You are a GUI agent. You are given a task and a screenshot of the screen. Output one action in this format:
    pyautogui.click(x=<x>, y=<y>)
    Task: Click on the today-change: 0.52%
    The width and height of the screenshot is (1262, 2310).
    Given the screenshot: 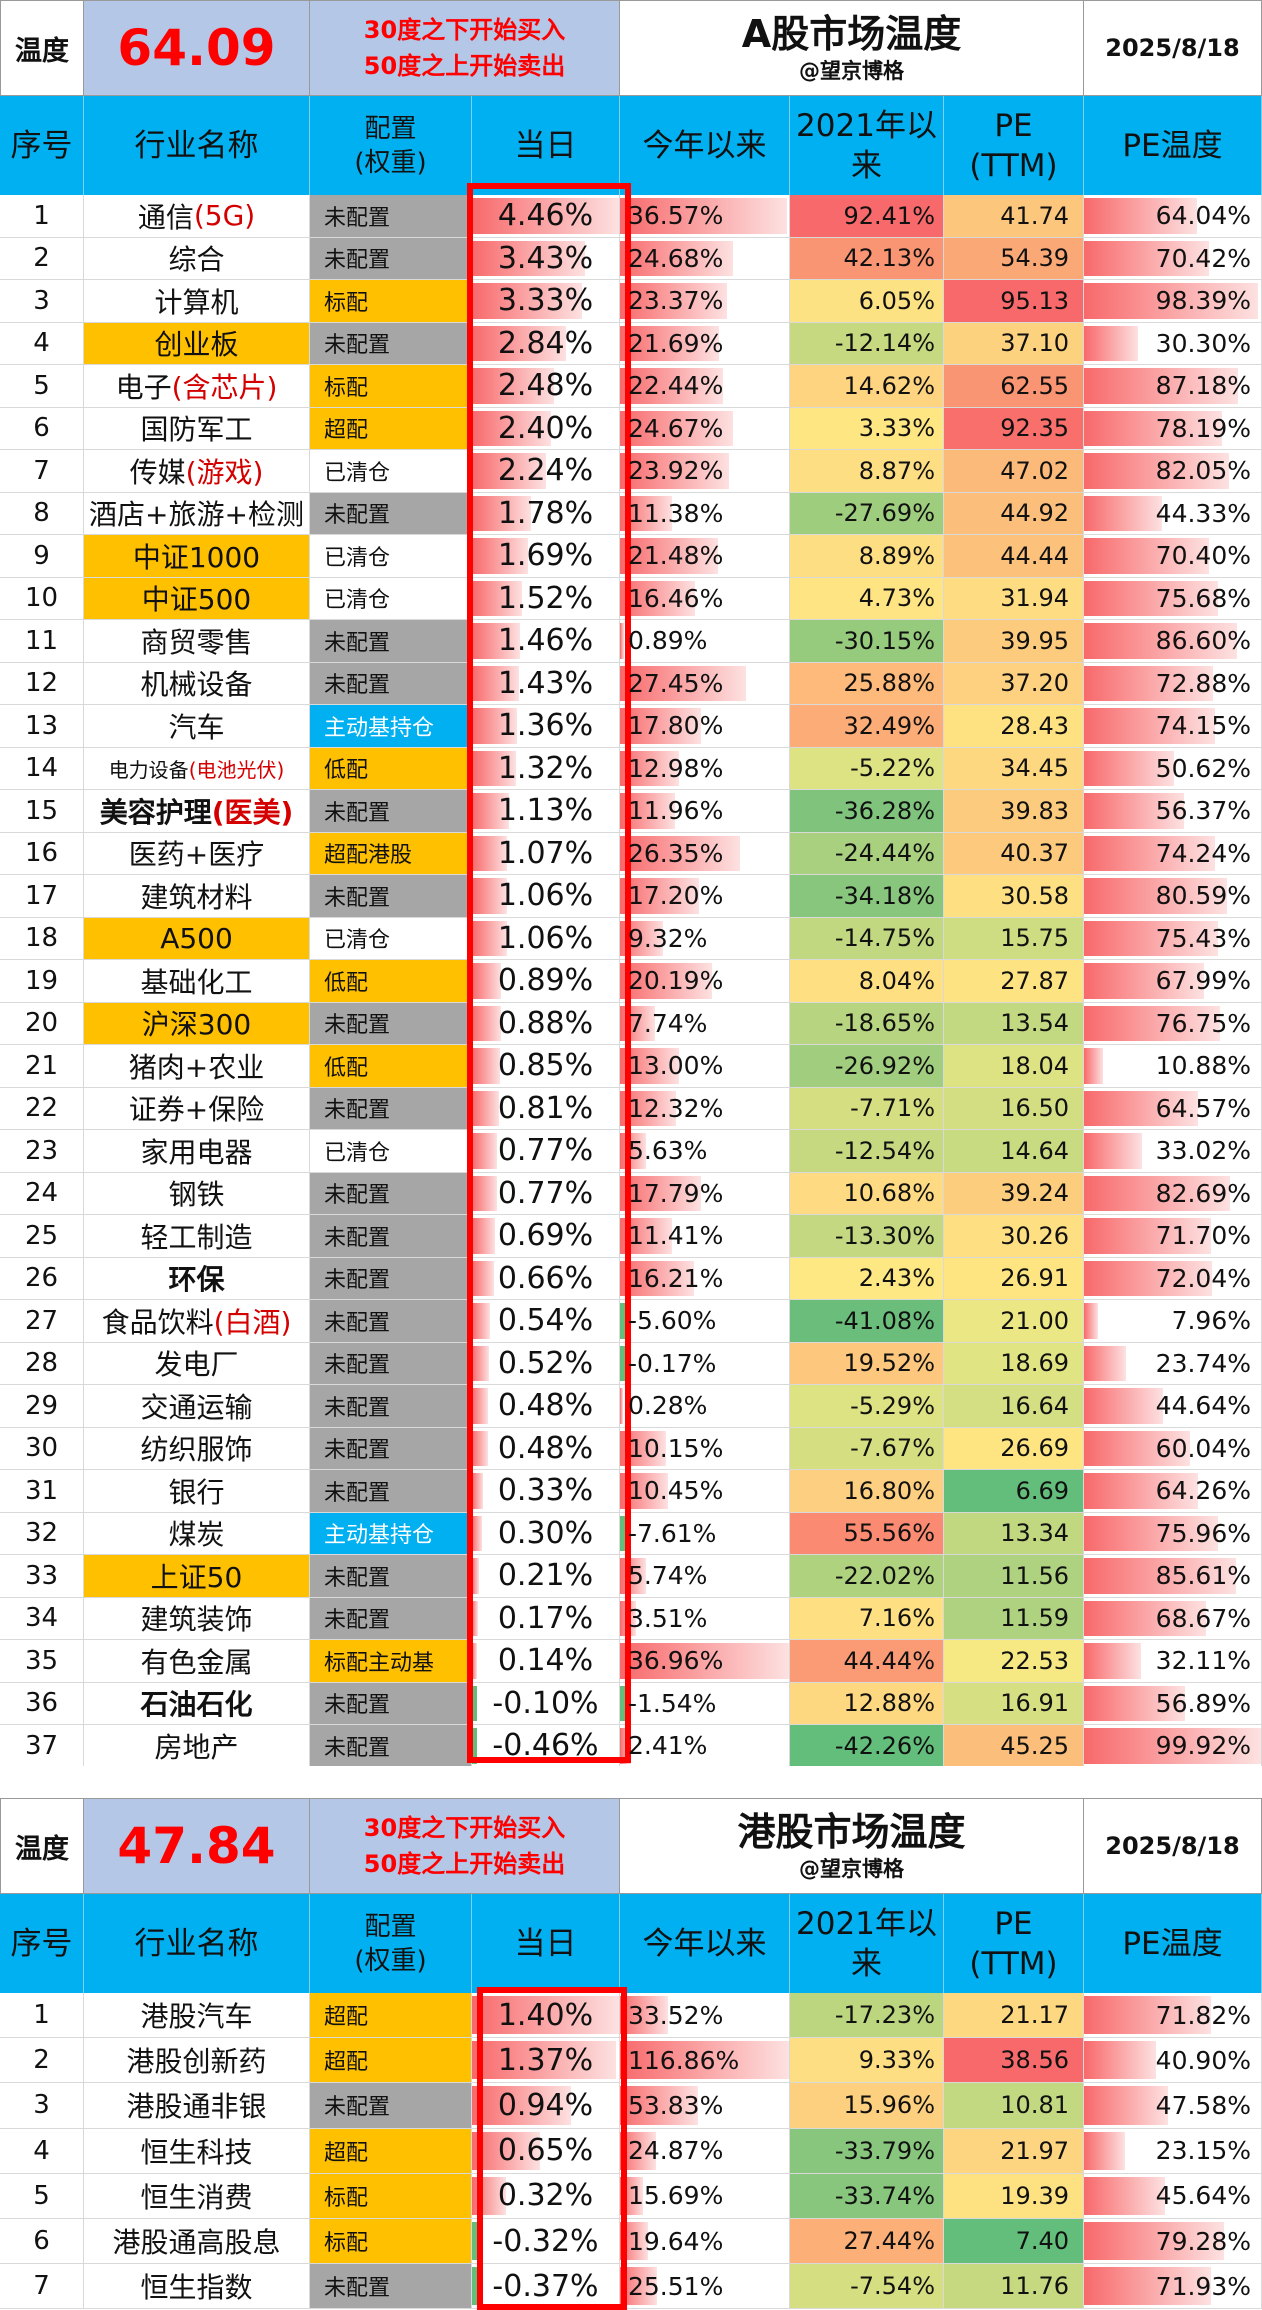 What is the action you would take?
    pyautogui.click(x=546, y=1363)
    